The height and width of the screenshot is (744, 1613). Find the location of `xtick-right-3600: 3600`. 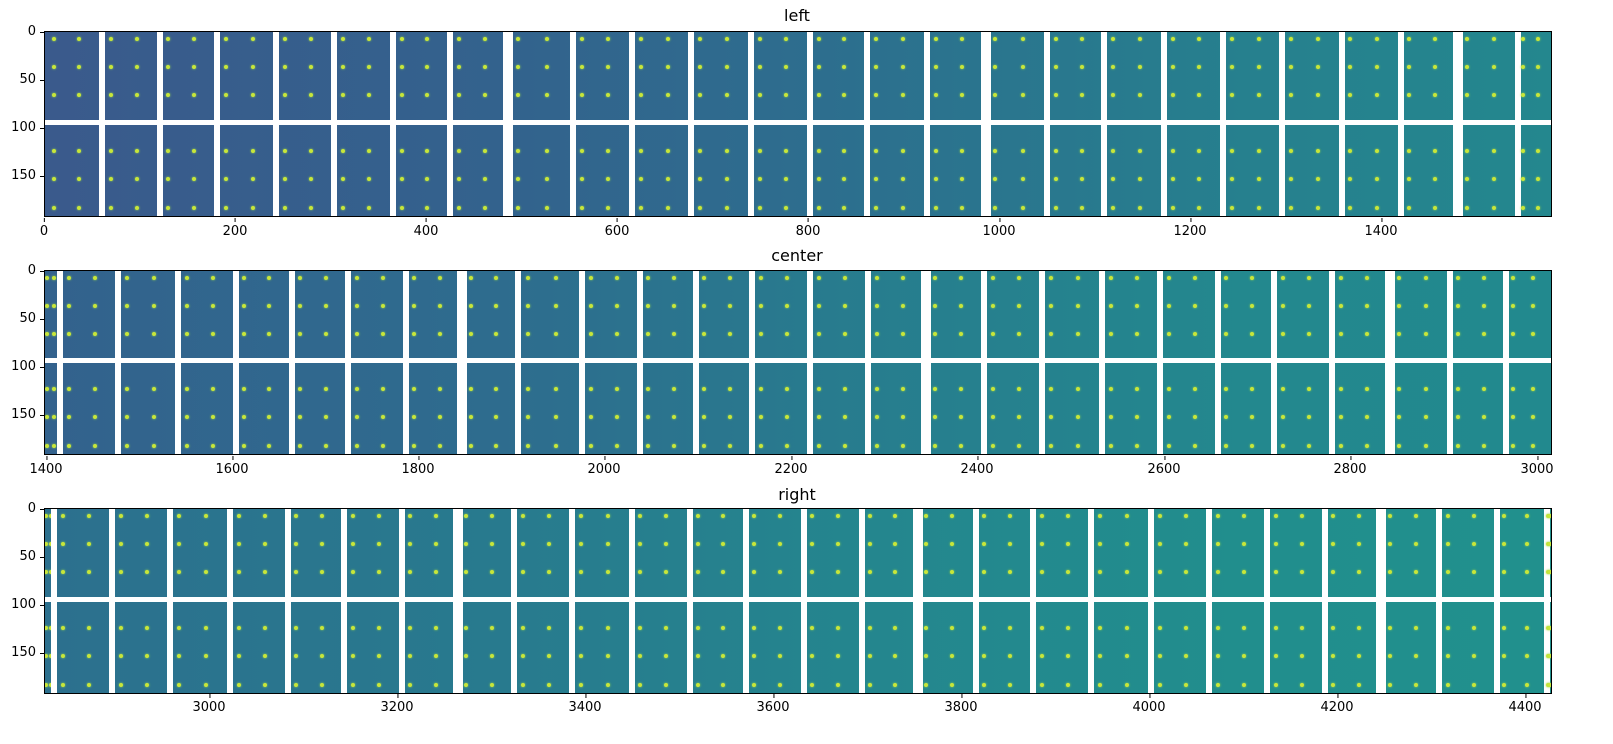

xtick-right-3600: 3600 is located at coordinates (773, 704).